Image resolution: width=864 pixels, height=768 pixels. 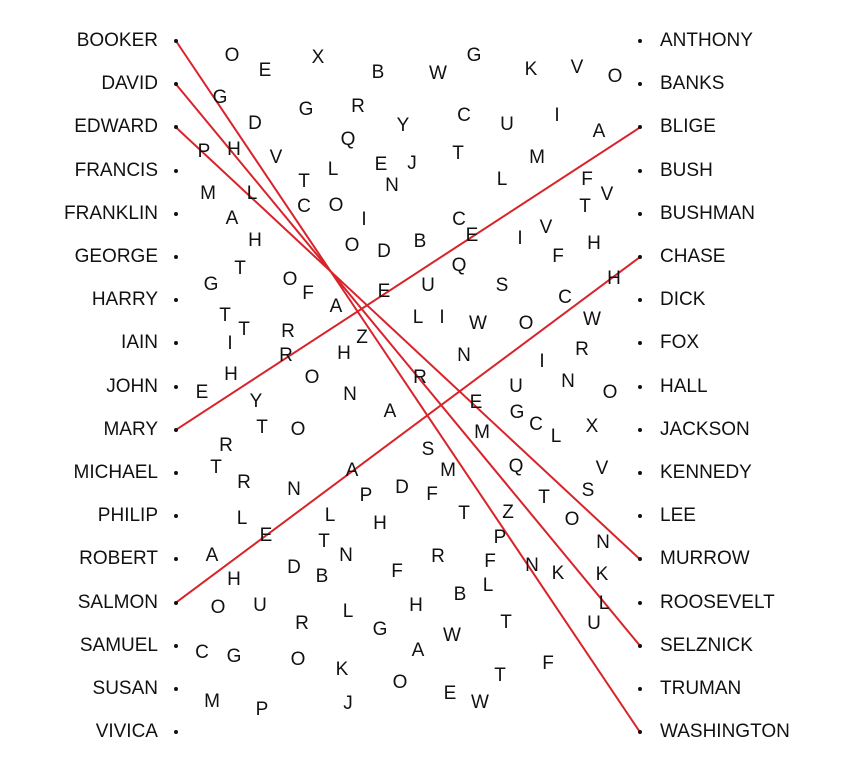 I want to click on left-dot-david, so click(x=176, y=84).